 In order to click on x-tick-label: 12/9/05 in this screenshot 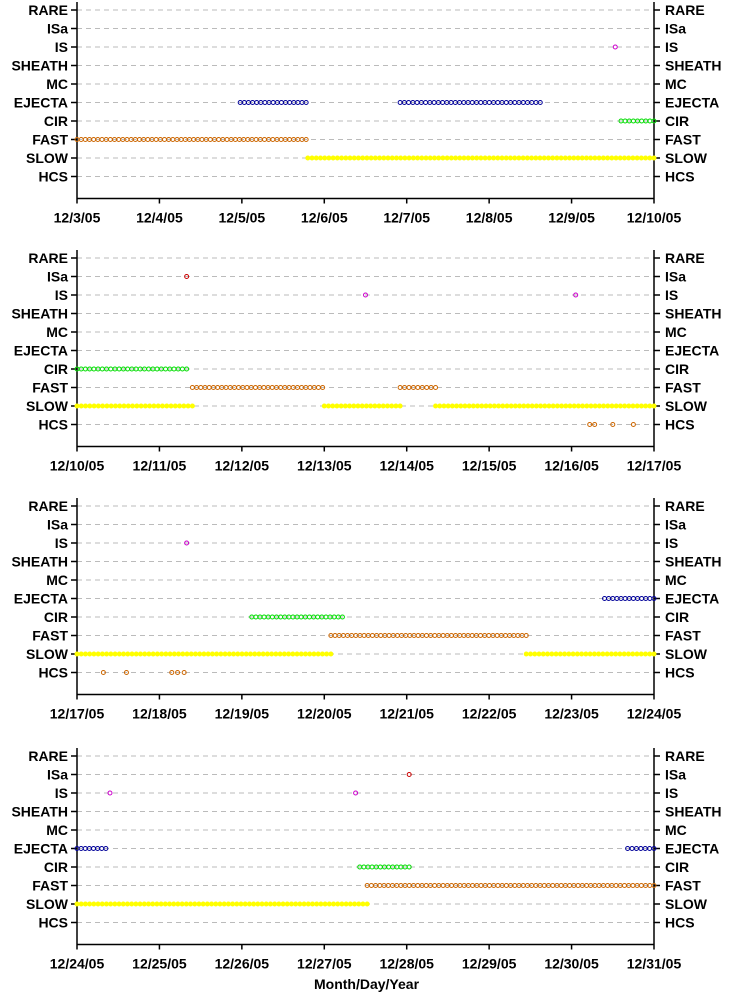, I will do `click(571, 218)`.